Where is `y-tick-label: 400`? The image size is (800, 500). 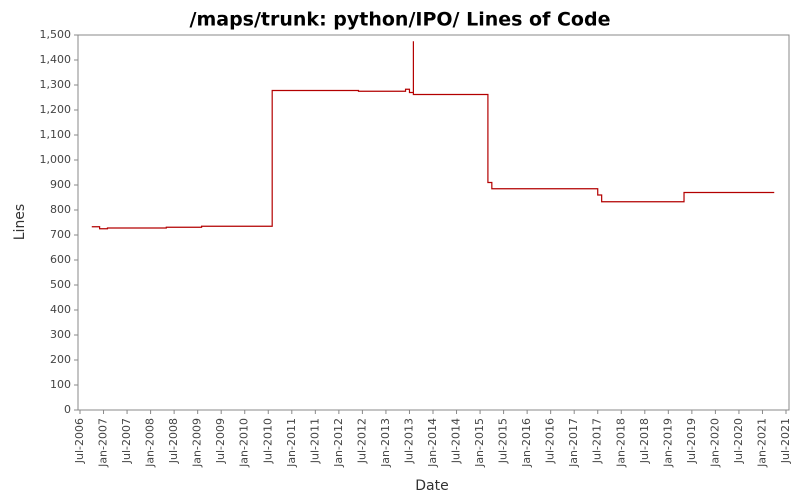
y-tick-label: 400 is located at coordinates (60, 309).